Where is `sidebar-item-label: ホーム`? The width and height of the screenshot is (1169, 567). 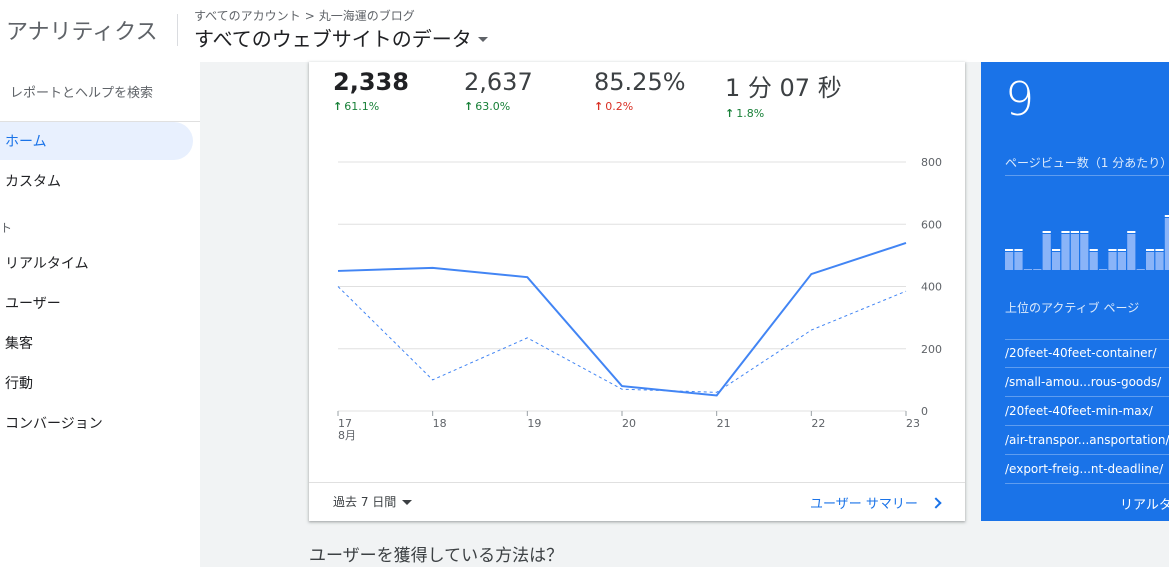
sidebar-item-label: ホーム is located at coordinates (26, 142).